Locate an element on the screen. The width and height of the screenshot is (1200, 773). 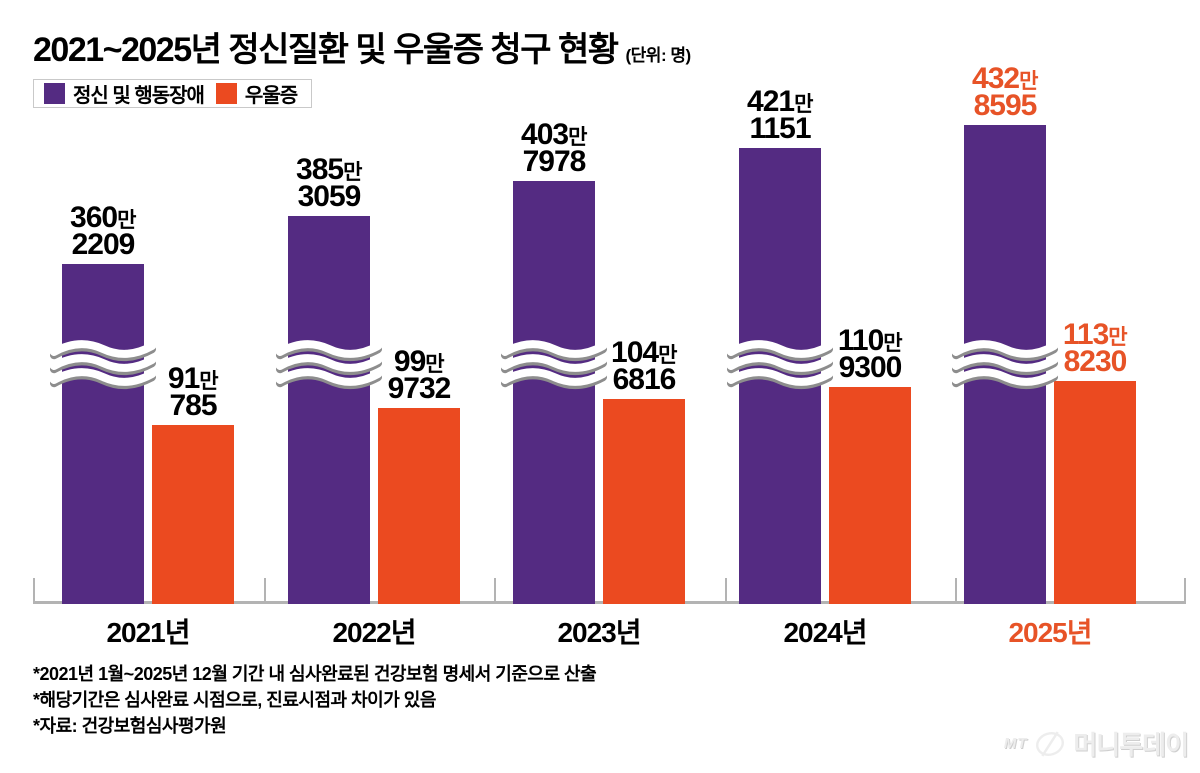
bar-depression-2024 is located at coordinates (870, 495).